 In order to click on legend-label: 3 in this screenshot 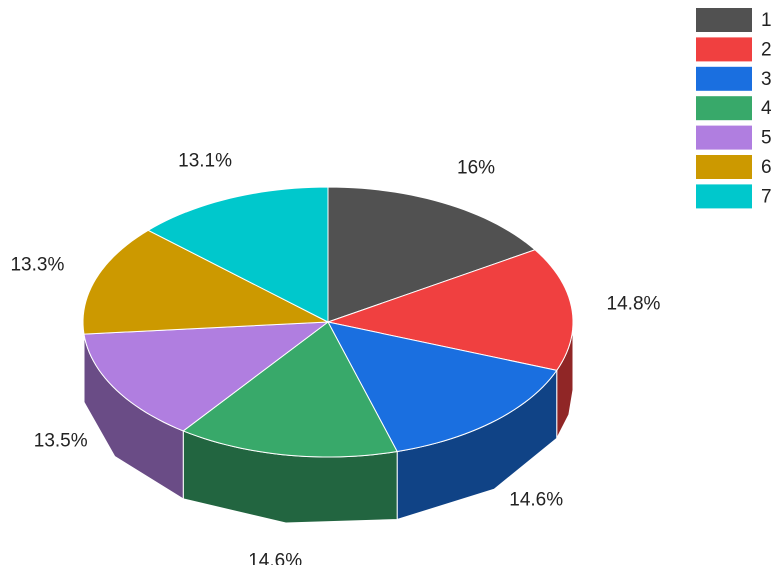, I will do `click(766, 79)`.